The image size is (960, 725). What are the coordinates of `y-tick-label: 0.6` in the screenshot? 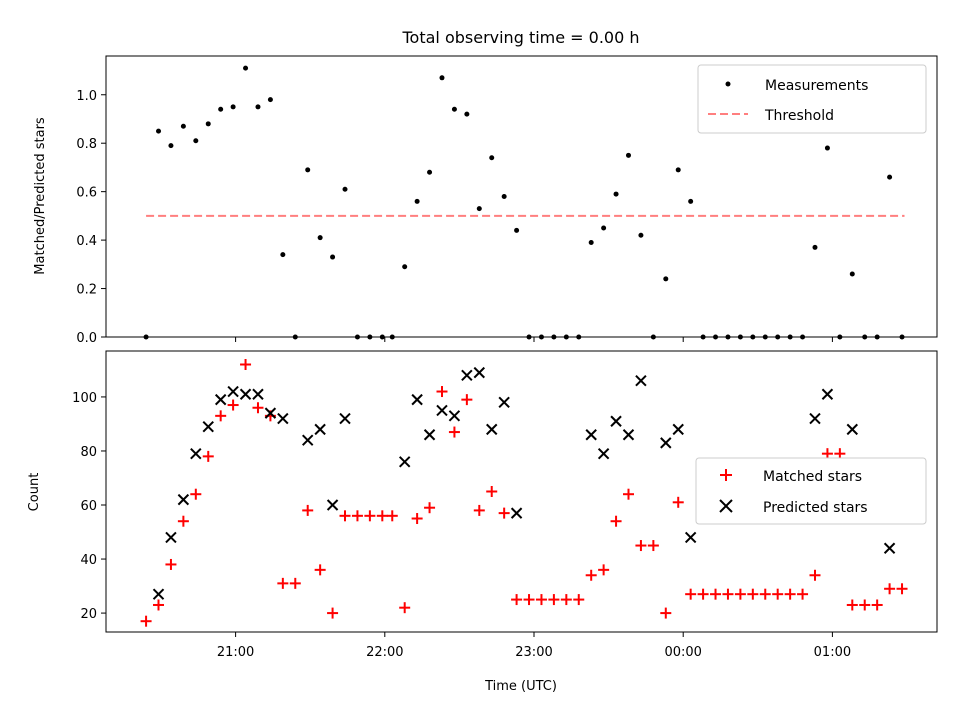 It's located at (86, 193).